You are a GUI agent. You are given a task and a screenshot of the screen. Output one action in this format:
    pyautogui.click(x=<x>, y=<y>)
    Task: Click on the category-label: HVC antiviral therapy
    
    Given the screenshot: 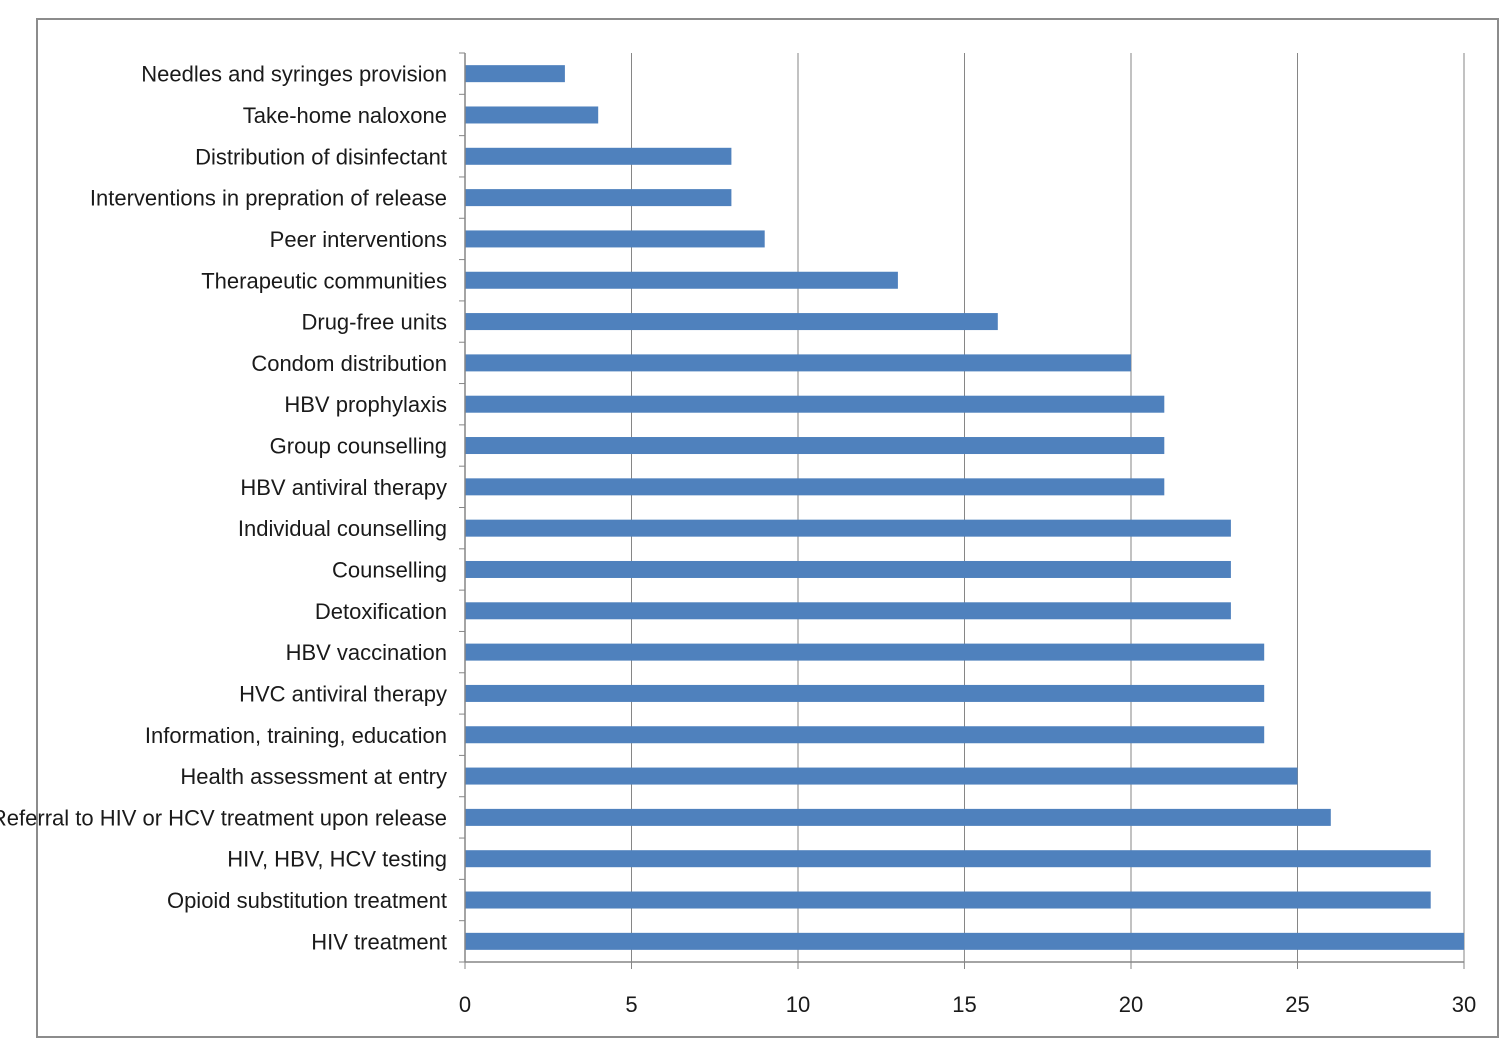 What is the action you would take?
    pyautogui.click(x=343, y=693)
    